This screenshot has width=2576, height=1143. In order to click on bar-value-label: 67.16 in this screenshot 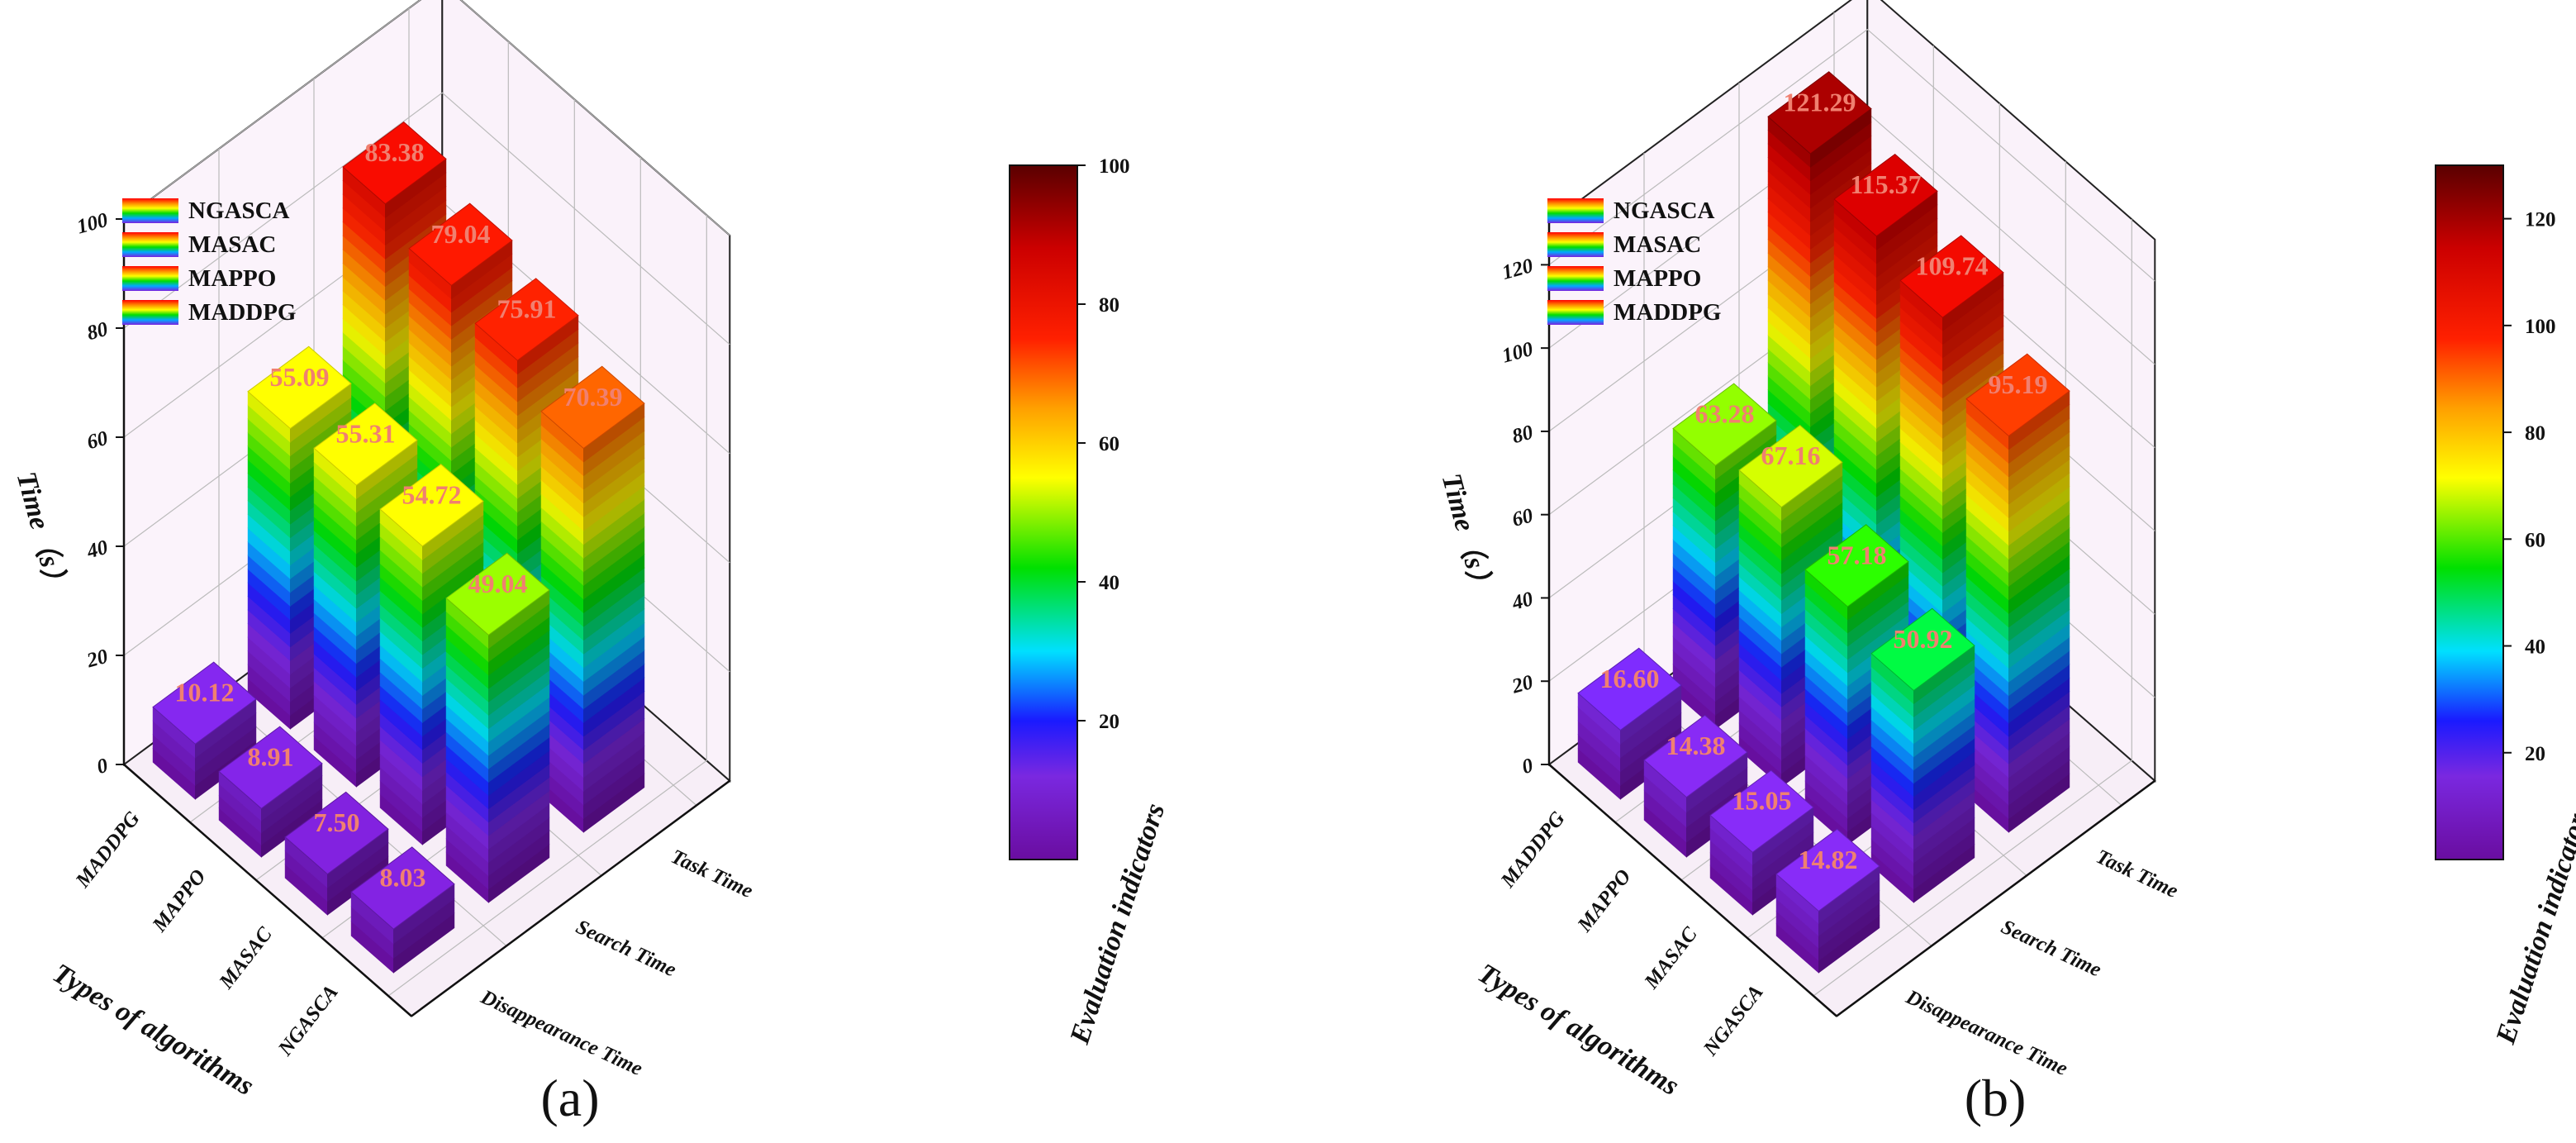, I will do `click(1791, 455)`.